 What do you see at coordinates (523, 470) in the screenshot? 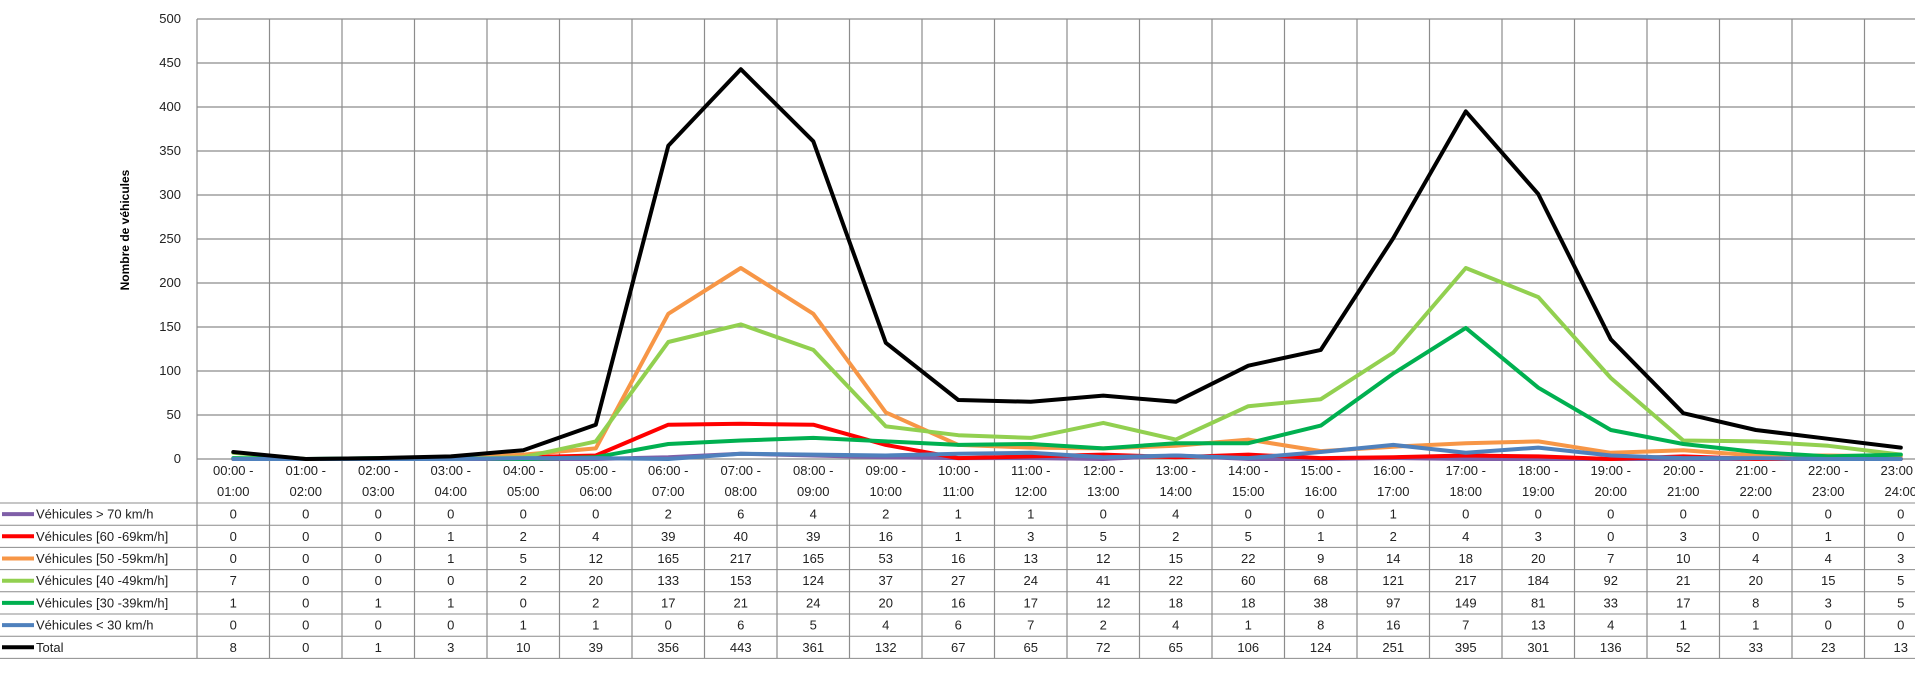
I see `x-tick-label: 04:00 -` at bounding box center [523, 470].